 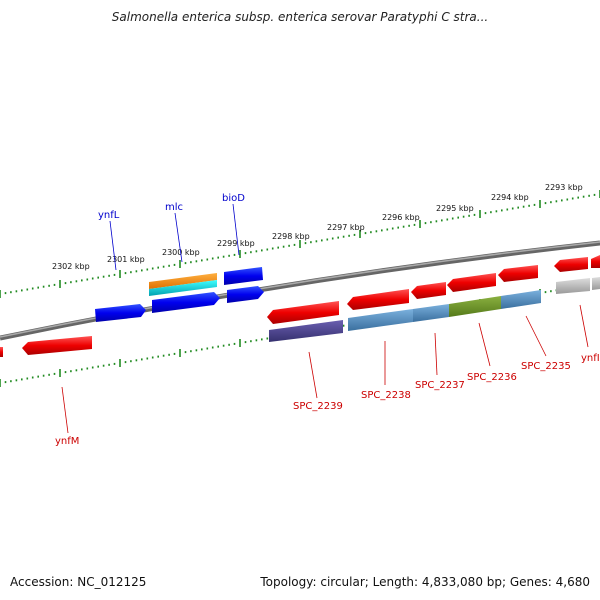 What do you see at coordinates (440, 385) in the screenshot?
I see `gene-label-SPC_2237: SPC_2237` at bounding box center [440, 385].